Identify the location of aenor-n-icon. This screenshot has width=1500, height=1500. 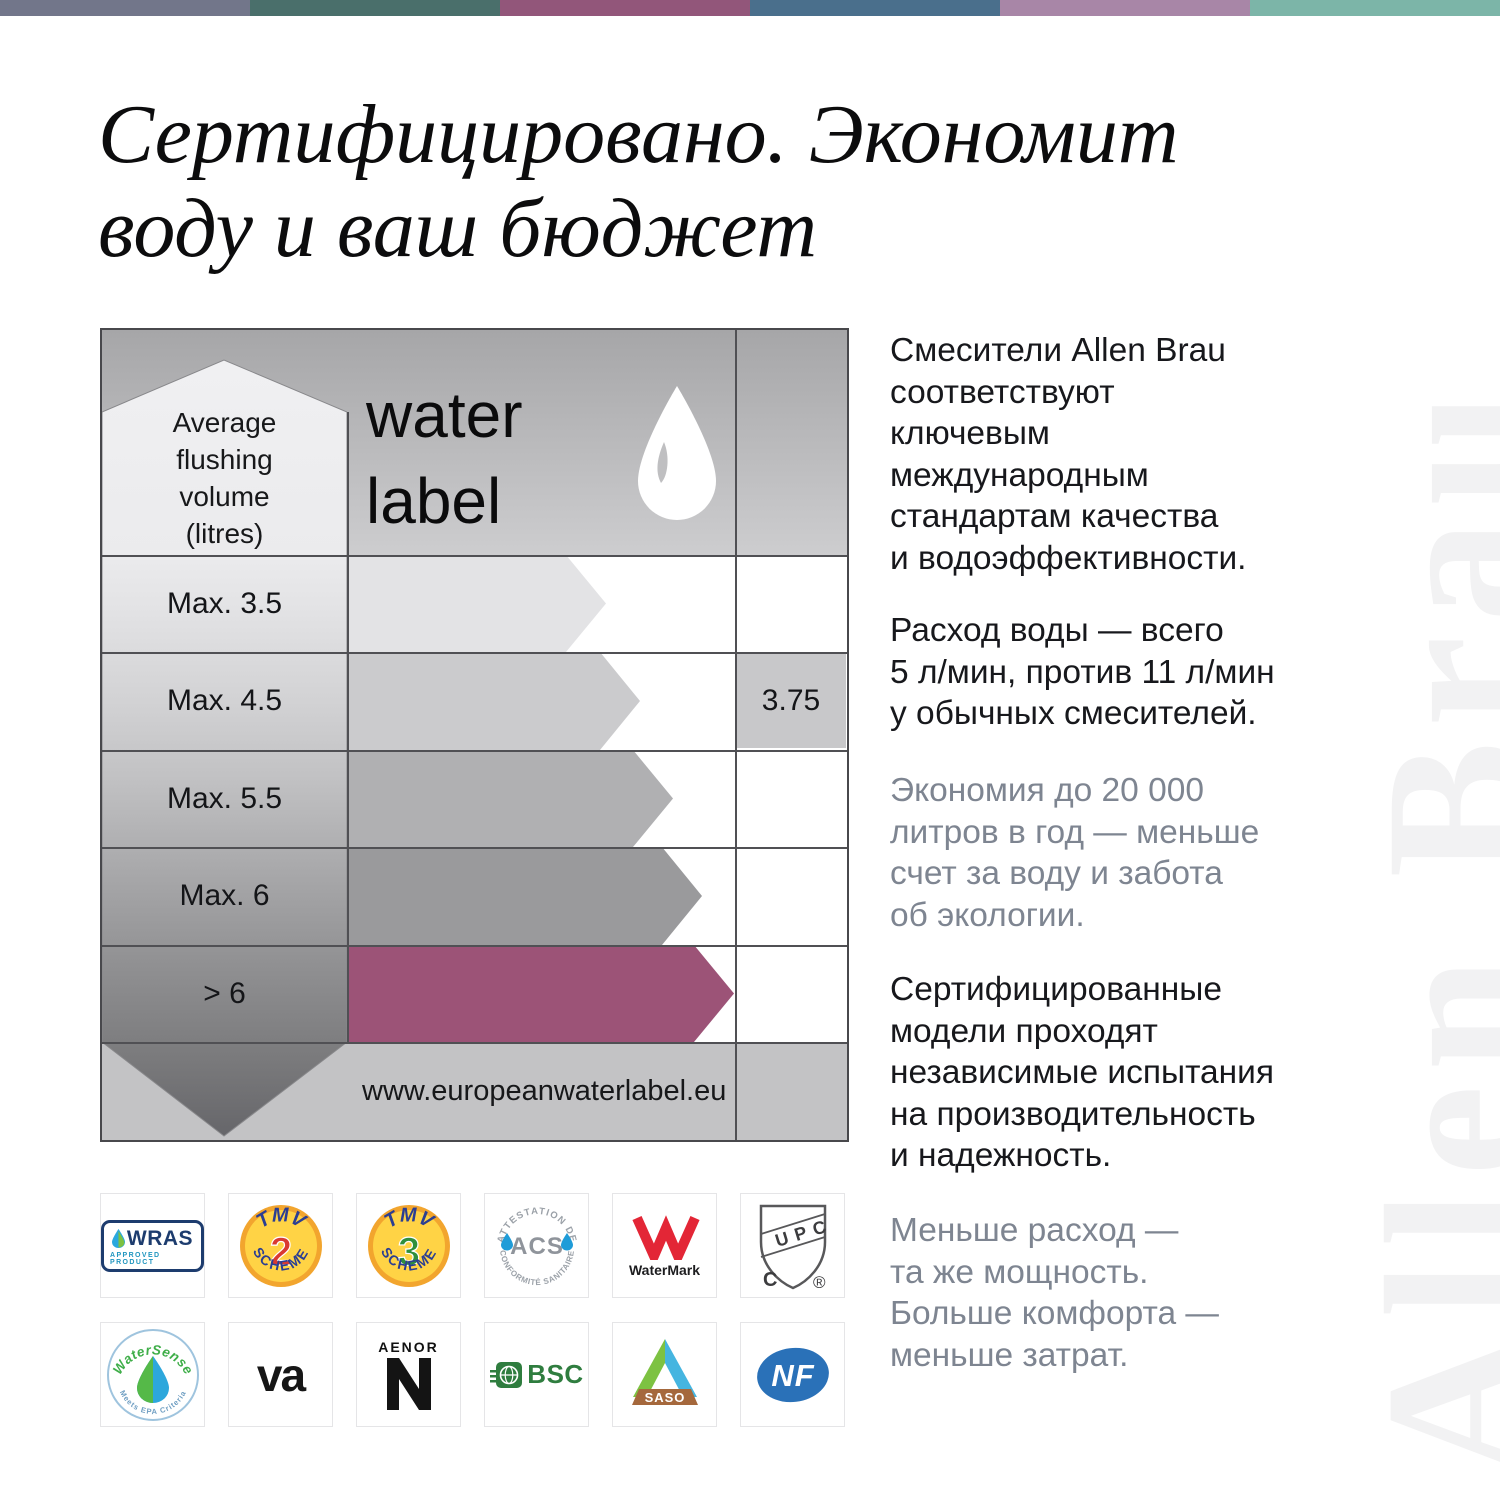
(408, 1383).